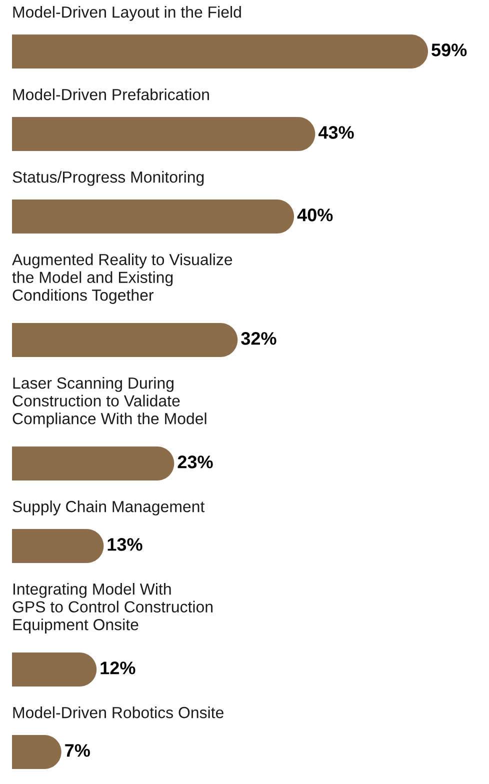 This screenshot has height=784, width=489. Describe the element at coordinates (77, 750) in the screenshot. I see `data-label: 7%` at that location.